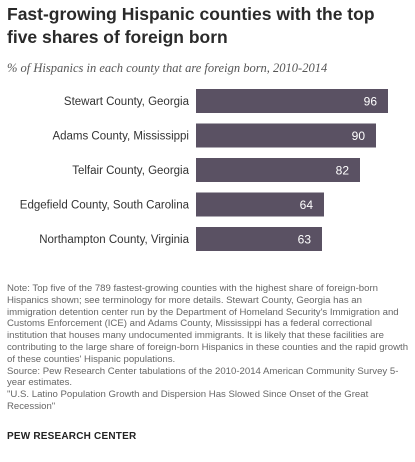 Image resolution: width=415 pixels, height=462 pixels. I want to click on category-label: Northampton County, Virginia, so click(114, 240).